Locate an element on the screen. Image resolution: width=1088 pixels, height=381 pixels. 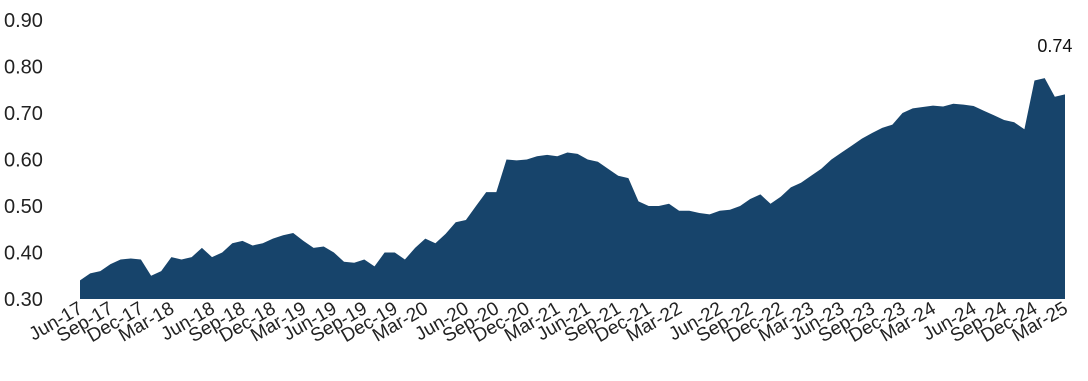
y-tick-label: 0.80 is located at coordinates (23, 68).